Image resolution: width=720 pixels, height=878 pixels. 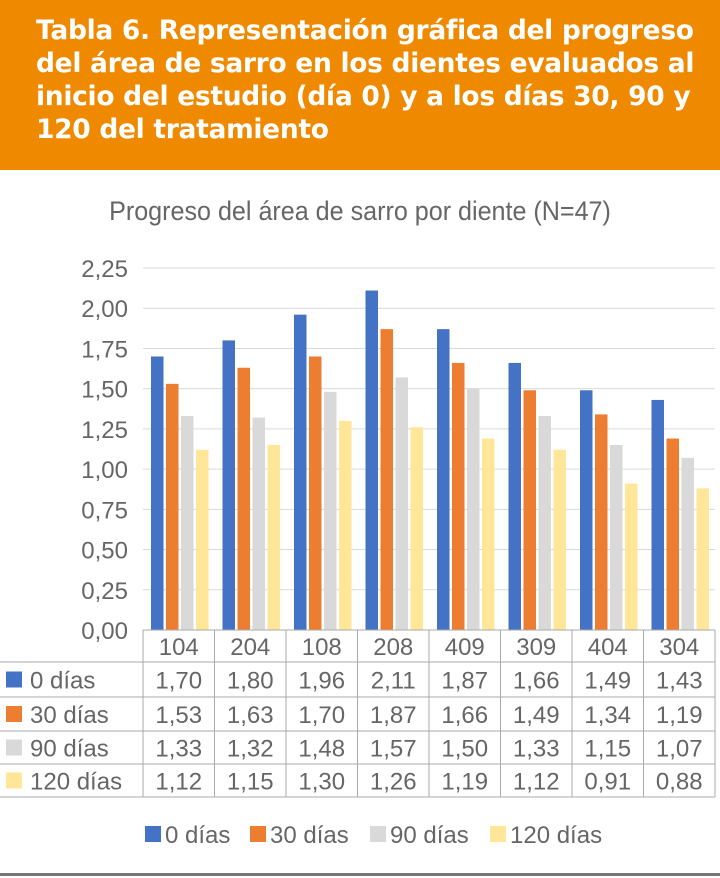 I want to click on x-category-label: 108, so click(x=322, y=647).